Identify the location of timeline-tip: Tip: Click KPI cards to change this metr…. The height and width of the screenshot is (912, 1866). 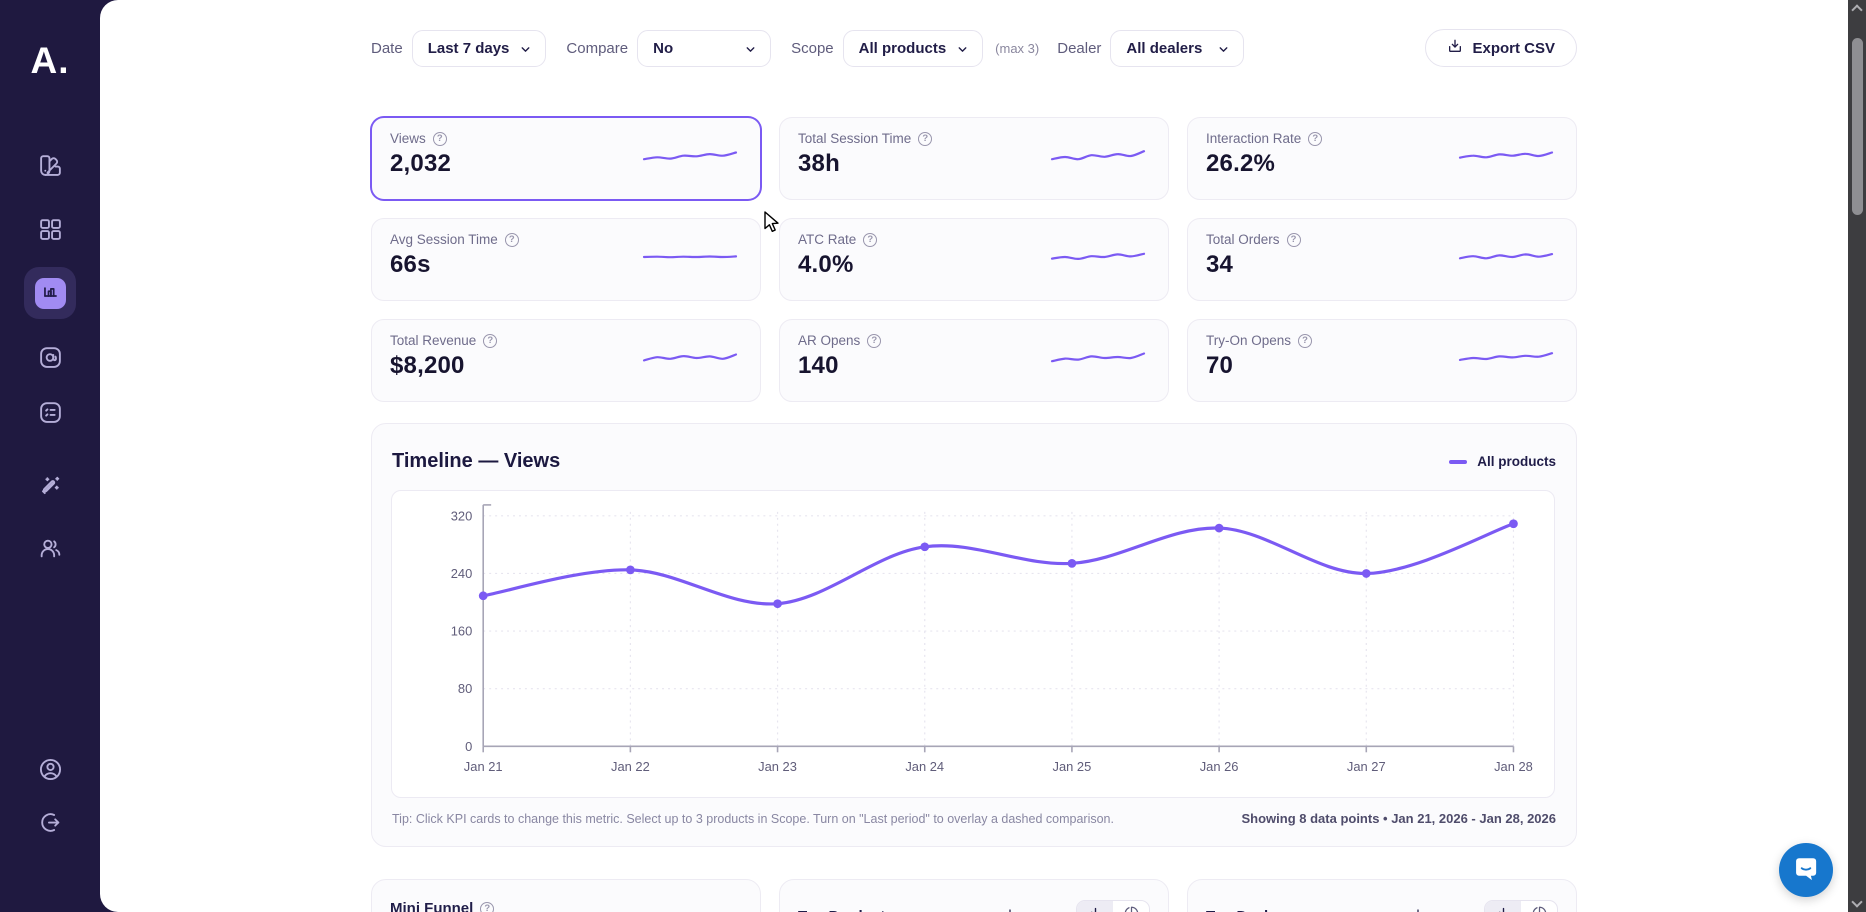
(753, 818).